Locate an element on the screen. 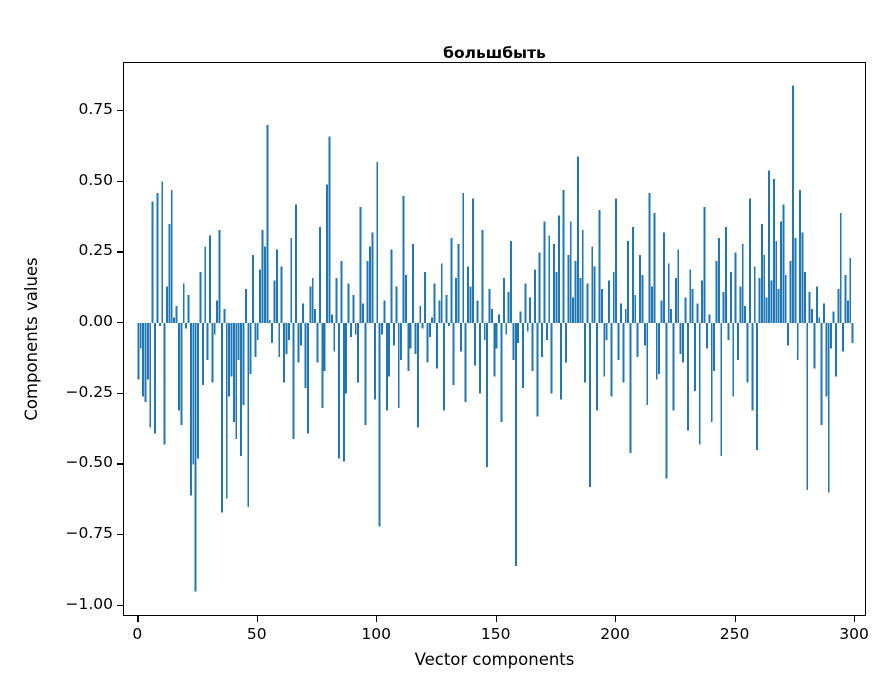 This screenshot has height=696, width=880. y-tick-mark is located at coordinates (120, 111).